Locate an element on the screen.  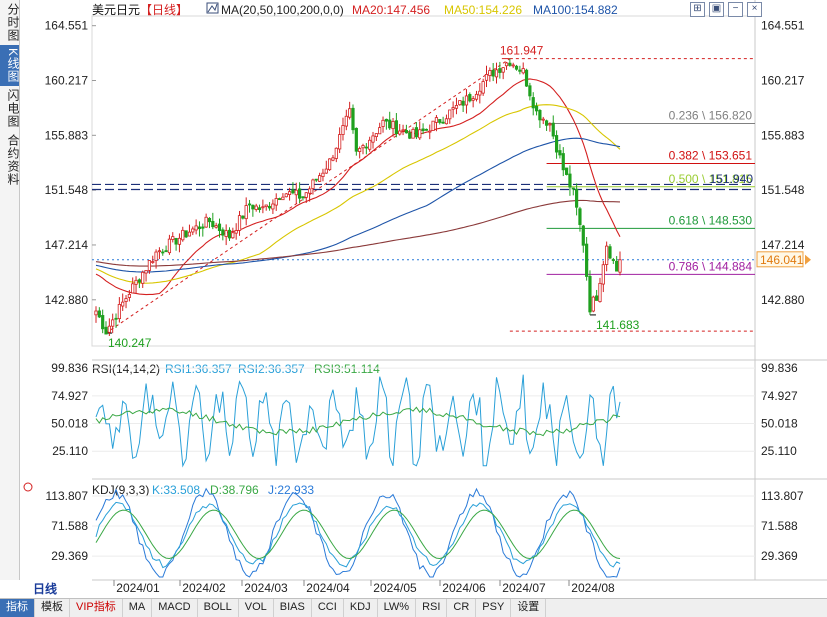
expand-icon: ▣ is located at coordinates (716, 9).